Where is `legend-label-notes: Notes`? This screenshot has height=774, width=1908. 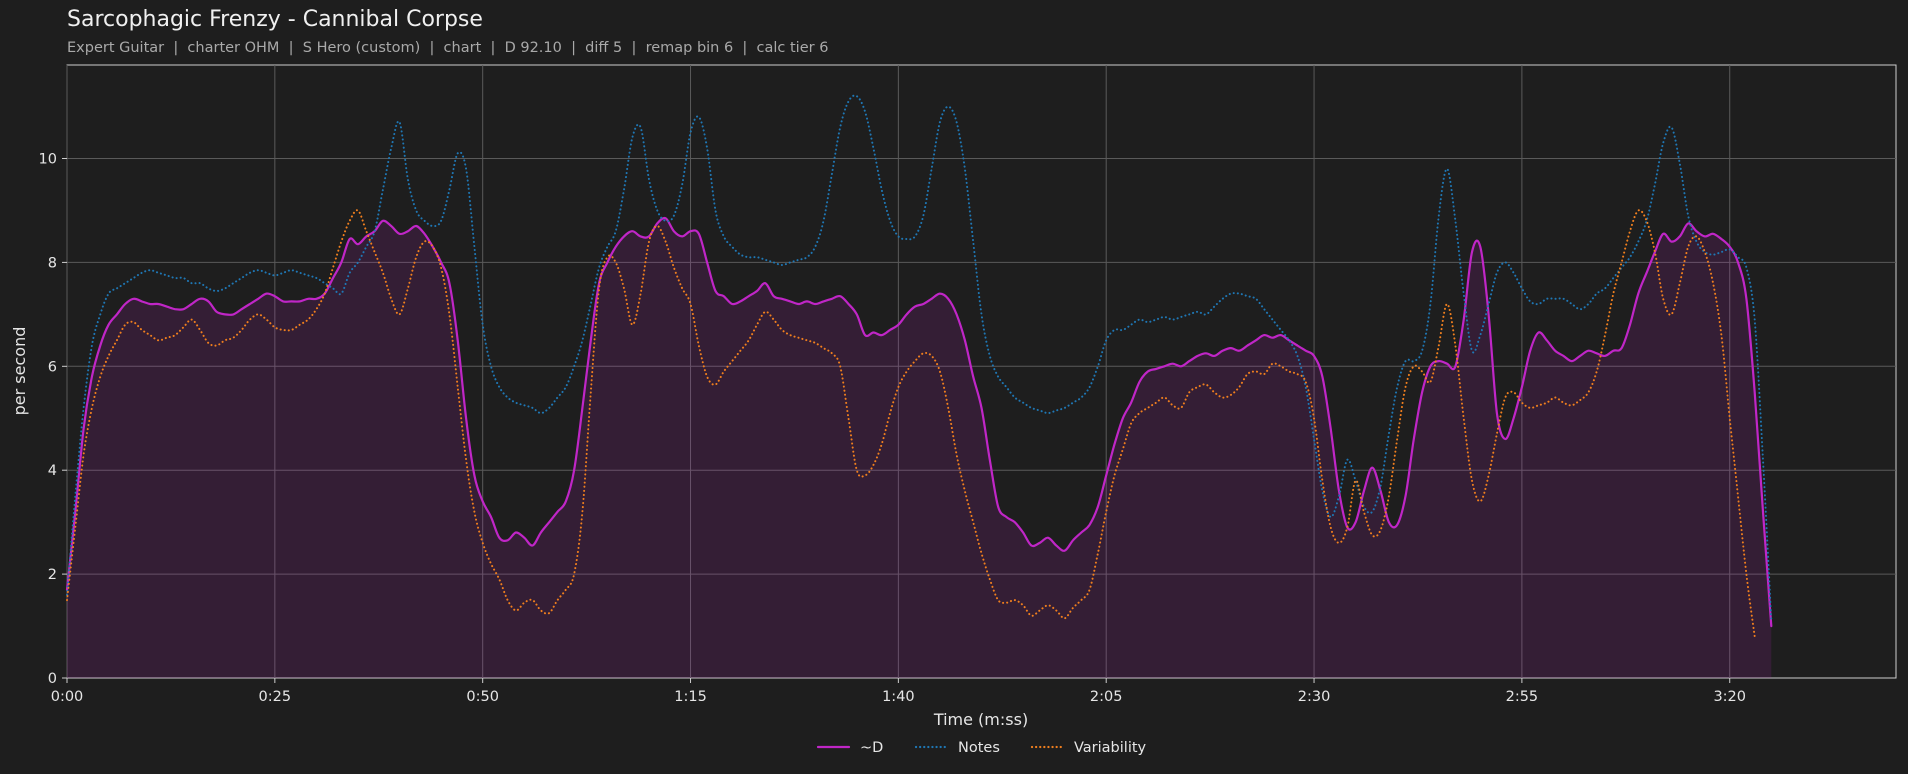
legend-label-notes: Notes is located at coordinates (979, 748).